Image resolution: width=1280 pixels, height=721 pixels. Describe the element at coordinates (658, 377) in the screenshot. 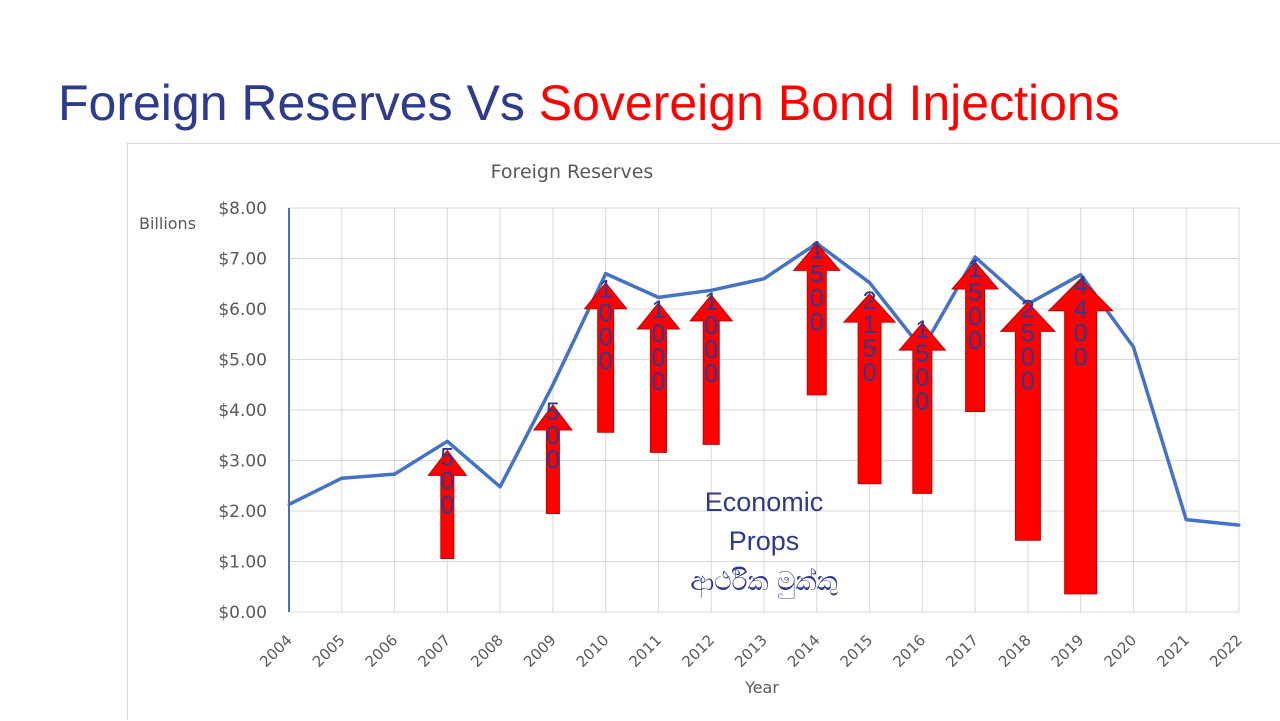

I see `bond-injection-arrow-2011` at that location.